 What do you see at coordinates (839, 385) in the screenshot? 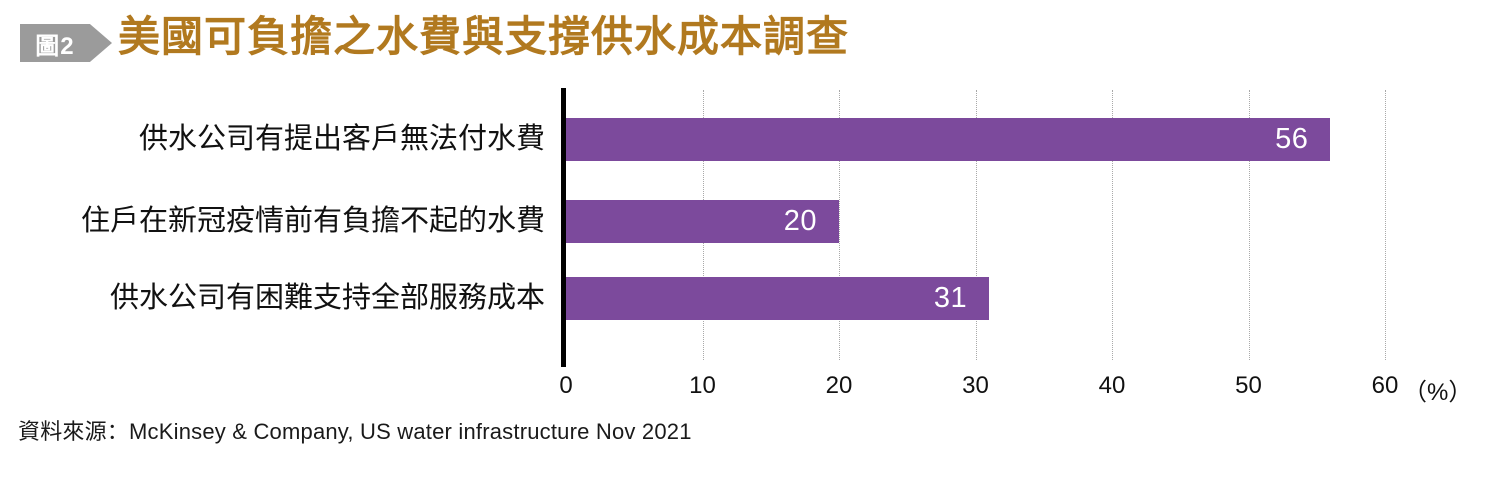
I see `x-tick-label: 20` at bounding box center [839, 385].